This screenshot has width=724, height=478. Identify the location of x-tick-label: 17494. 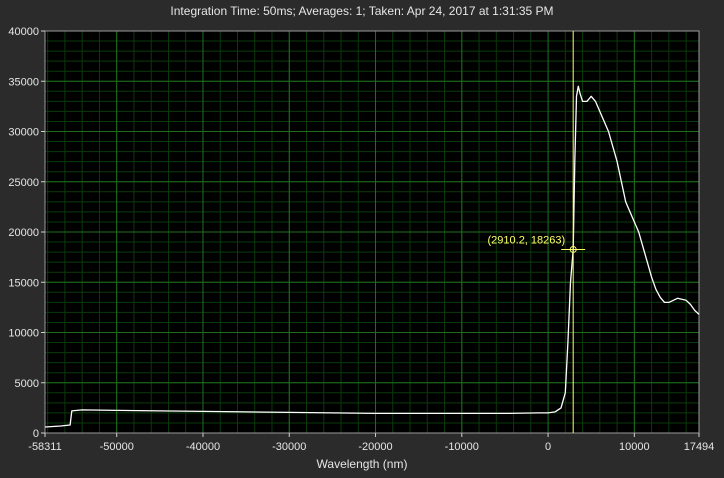
(699, 447).